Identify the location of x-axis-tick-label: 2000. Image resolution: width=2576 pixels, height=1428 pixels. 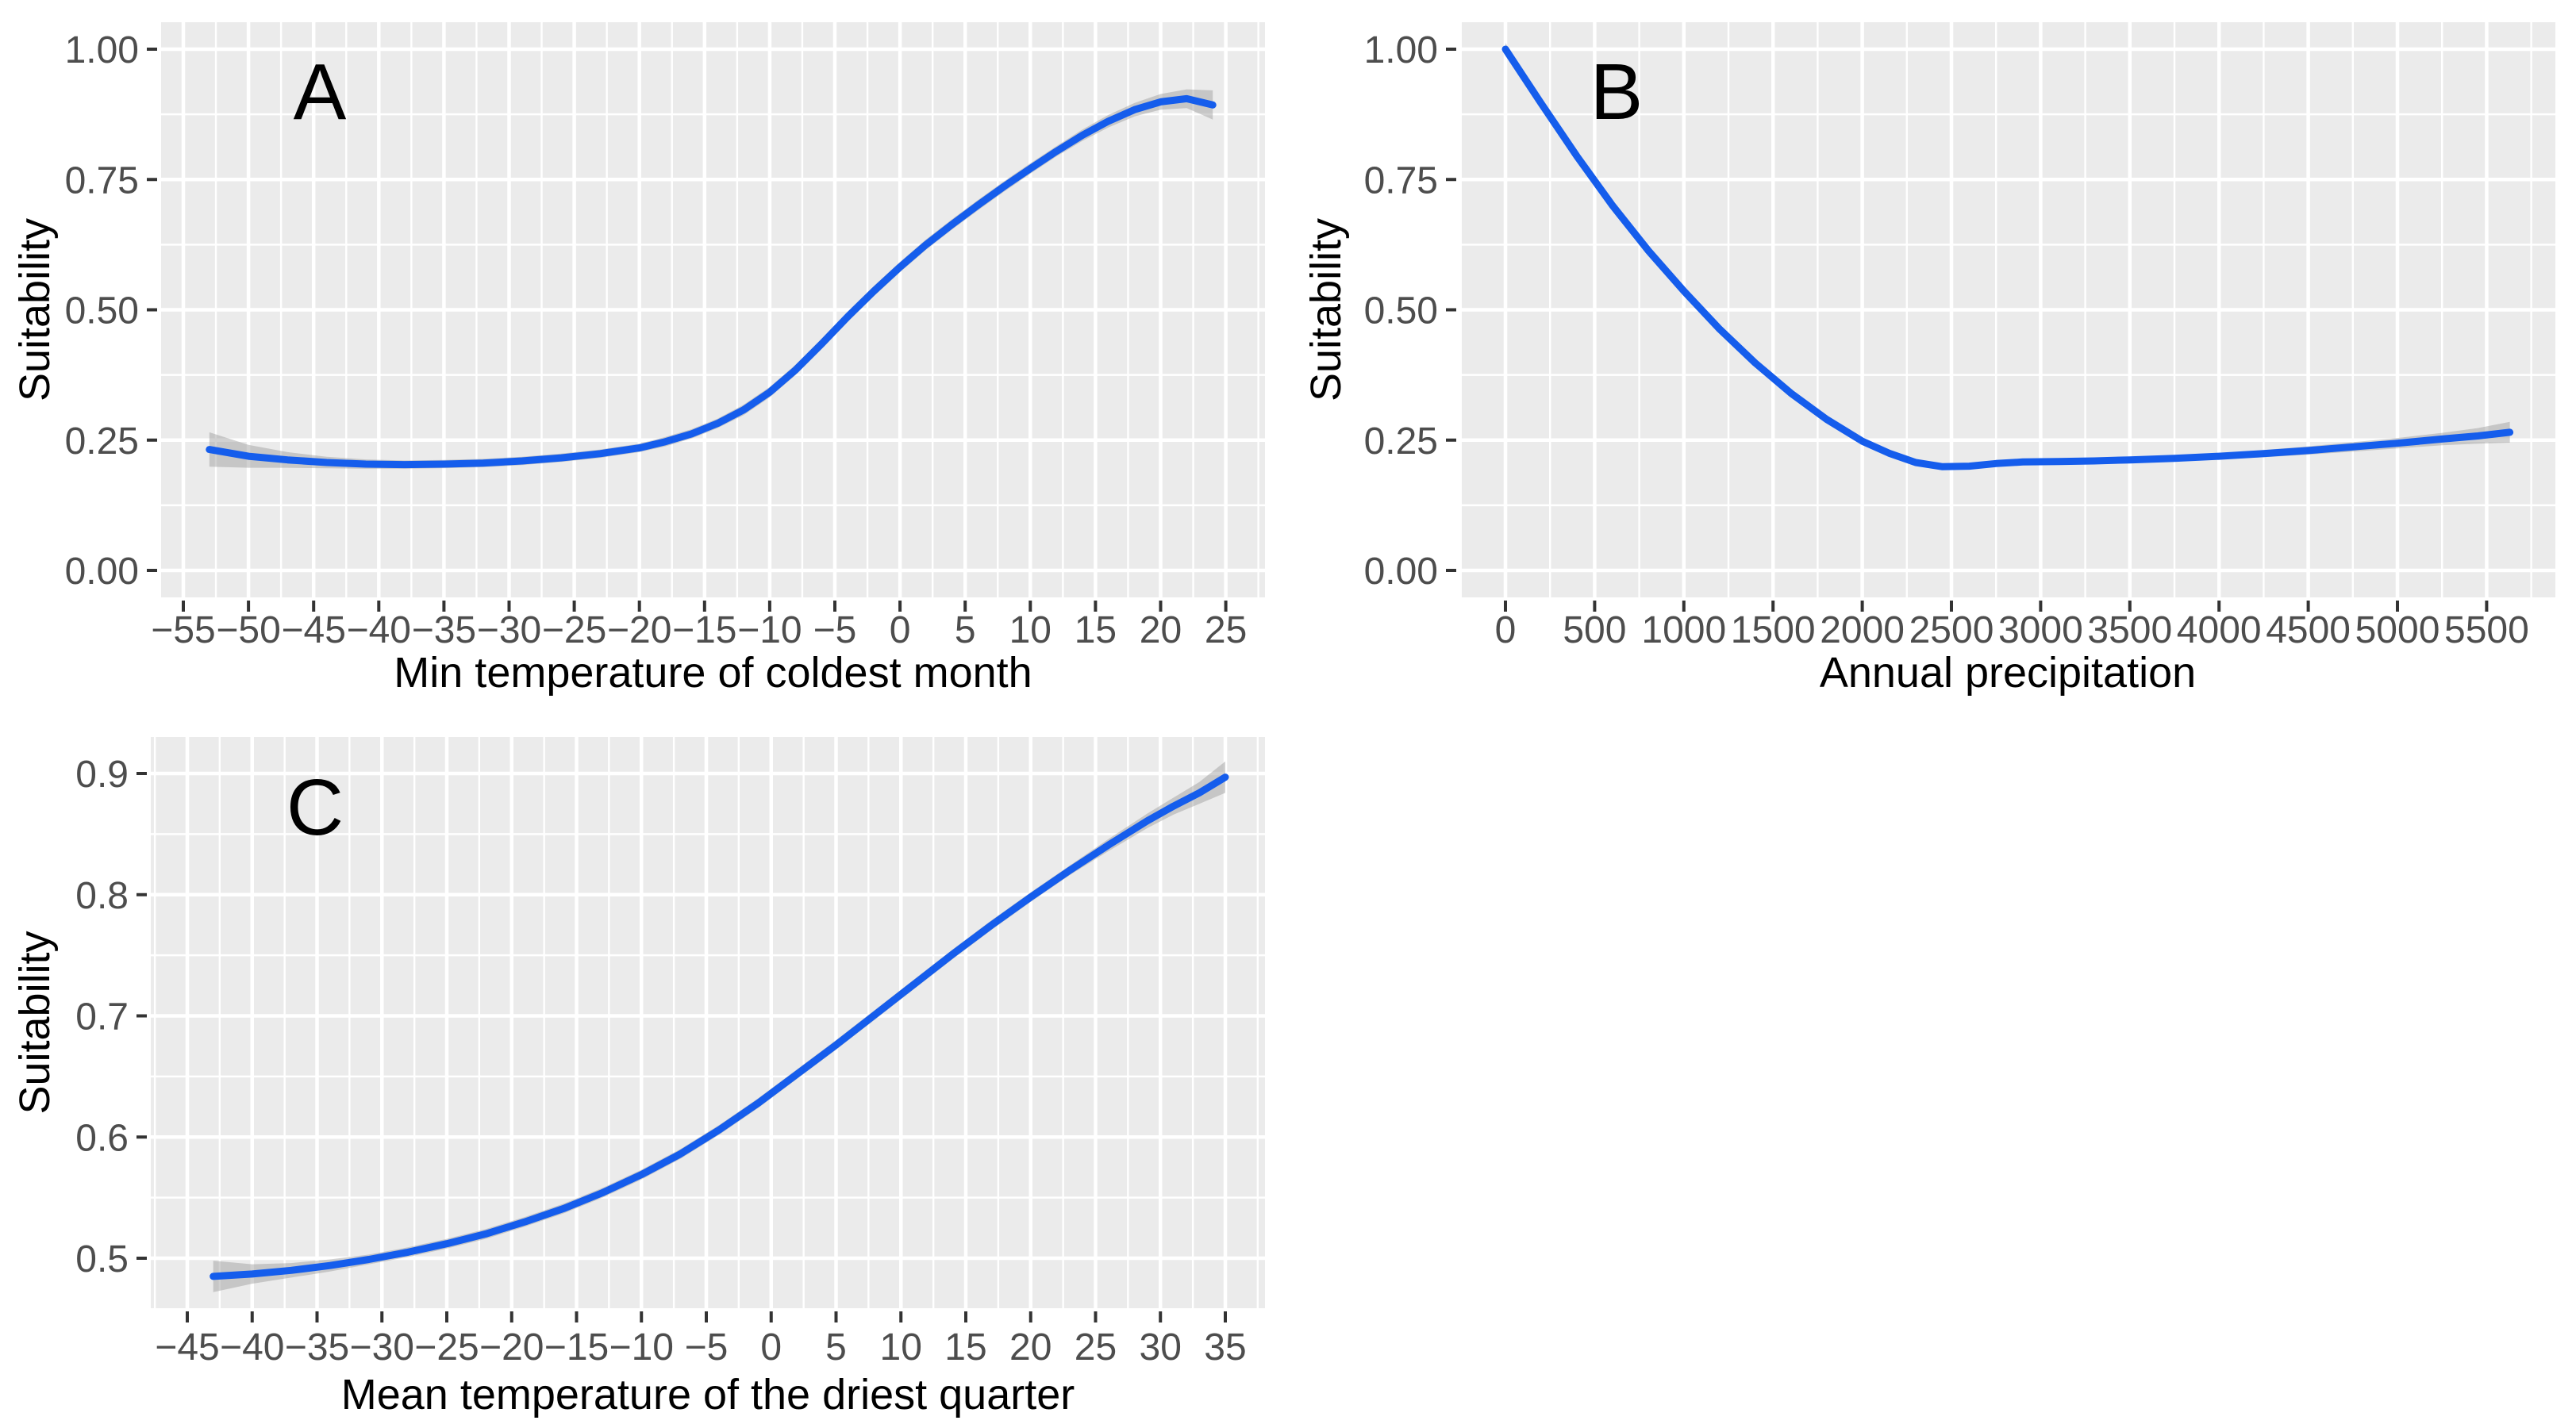
(1863, 630).